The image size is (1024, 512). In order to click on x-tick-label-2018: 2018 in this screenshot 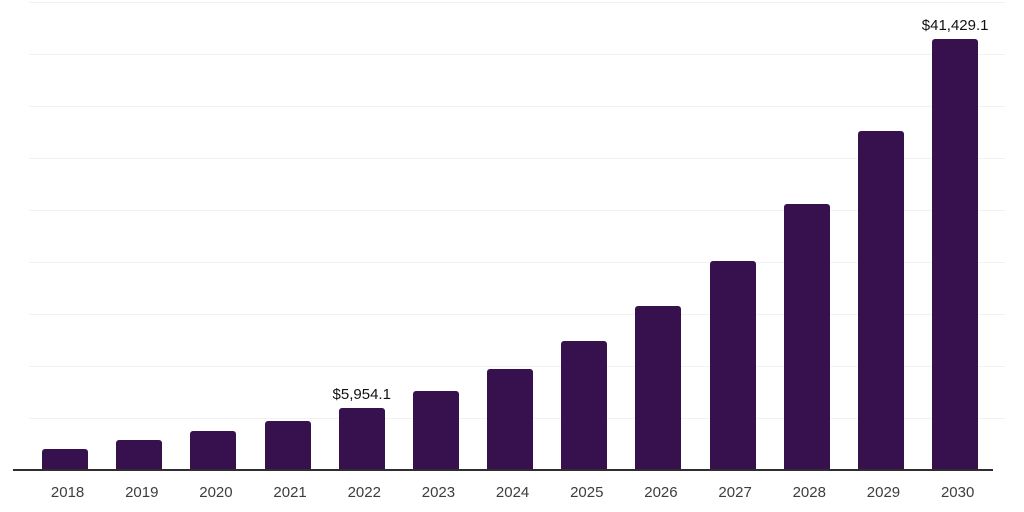, I will do `click(67, 492)`.